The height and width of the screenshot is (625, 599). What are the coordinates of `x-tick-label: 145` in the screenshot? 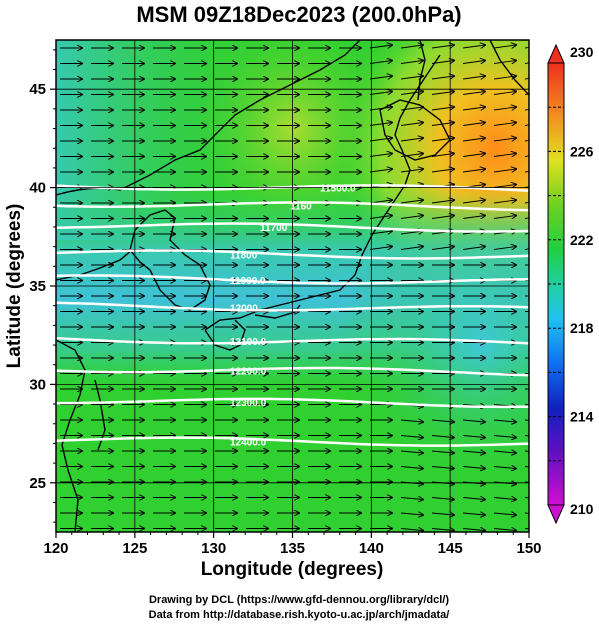 It's located at (450, 548).